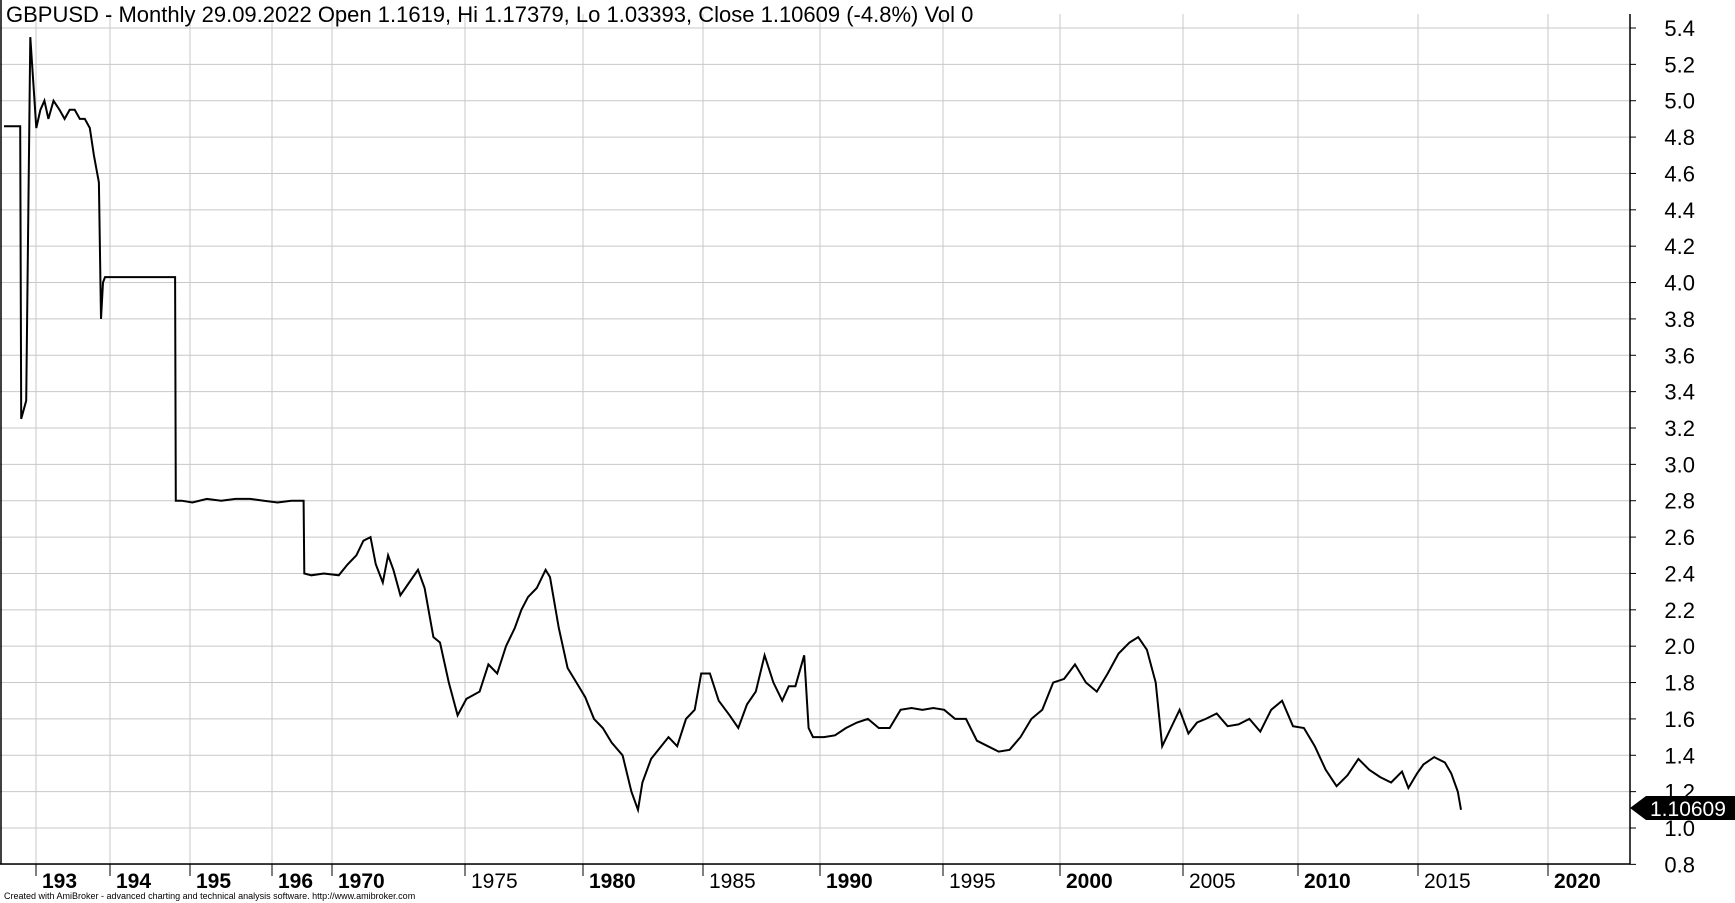  Describe the element at coordinates (1089, 881) in the screenshot. I see `x-tick-label: 2000` at that location.